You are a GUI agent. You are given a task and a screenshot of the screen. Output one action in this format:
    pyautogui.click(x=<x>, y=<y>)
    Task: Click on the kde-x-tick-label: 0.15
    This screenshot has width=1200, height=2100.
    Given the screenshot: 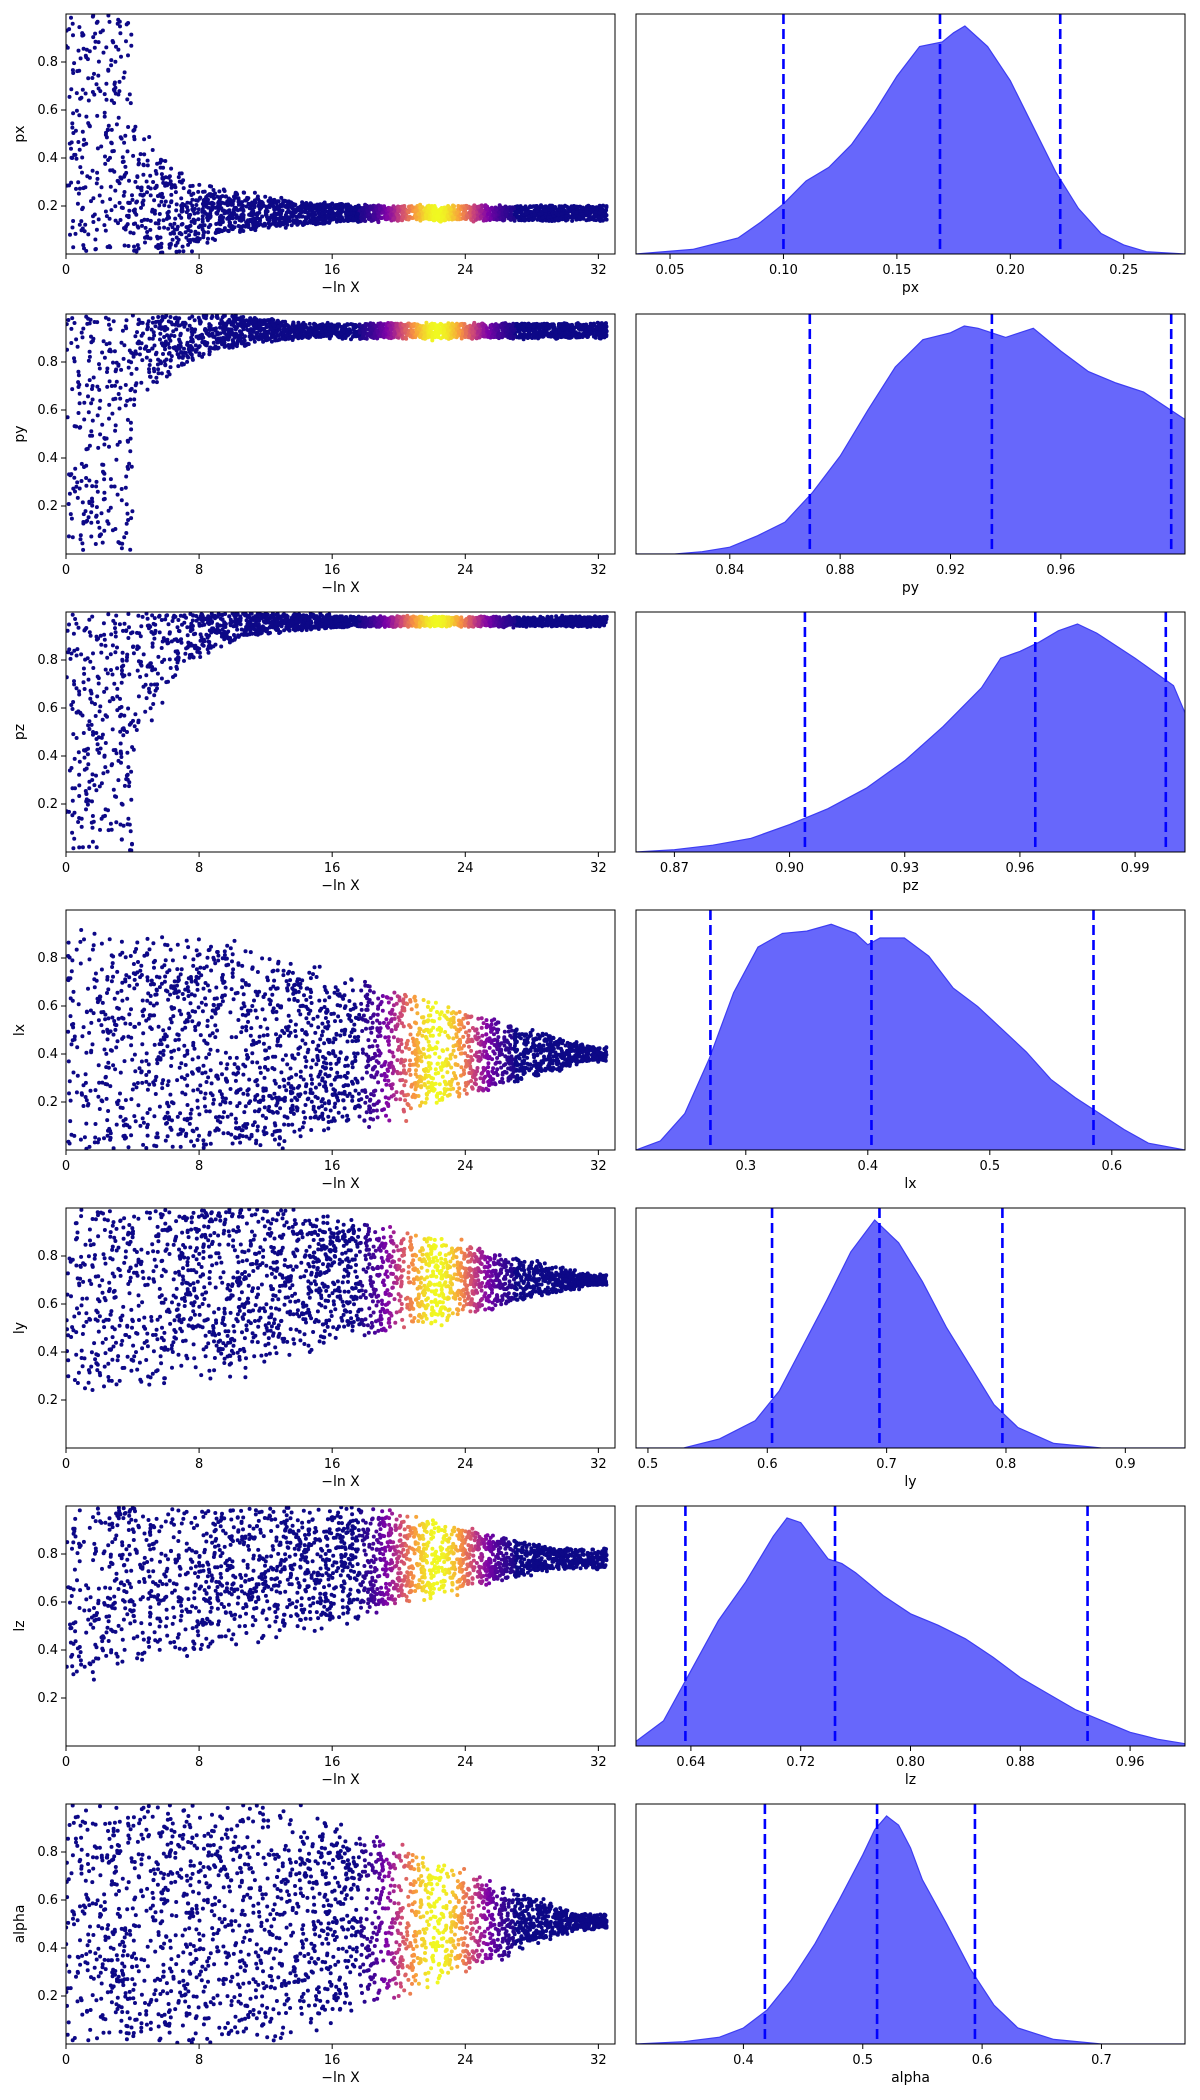 What is the action you would take?
    pyautogui.click(x=896, y=270)
    